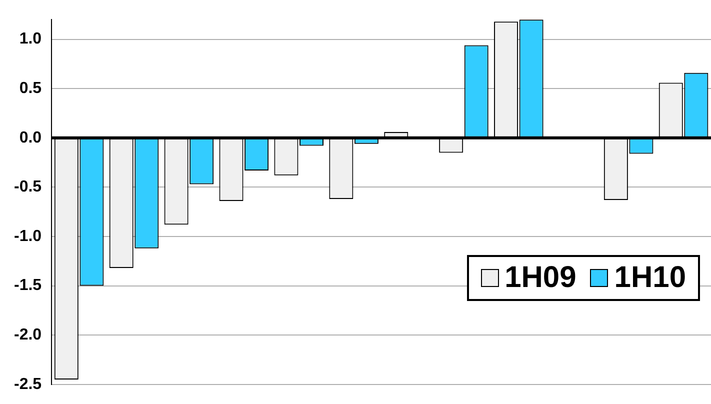 Image resolution: width=711 pixels, height=404 pixels. Describe the element at coordinates (28, 384) in the screenshot. I see `y-tick-label: -2.5` at that location.